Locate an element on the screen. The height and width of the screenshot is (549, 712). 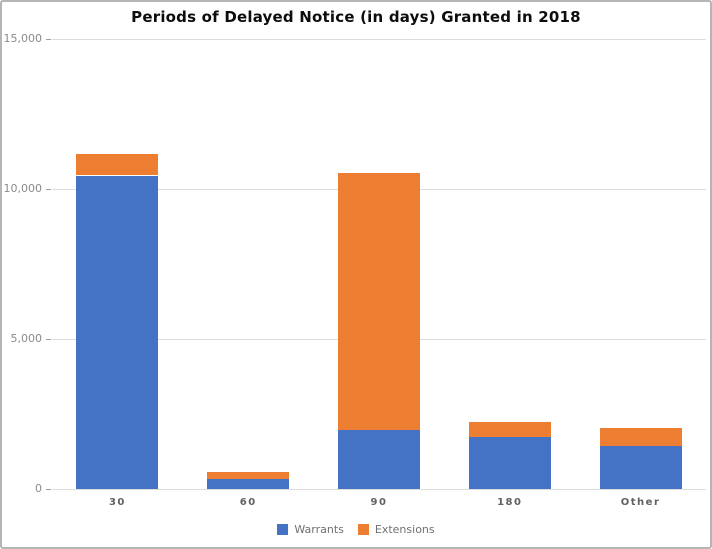
y-tick-label-5000: 5,000 is located at coordinates (26, 338).